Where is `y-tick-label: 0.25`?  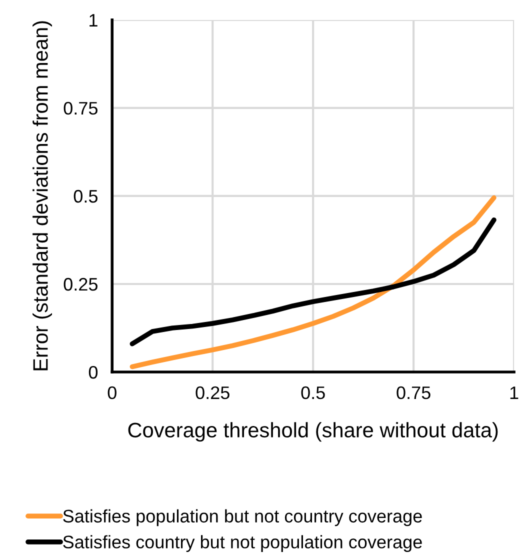
y-tick-label: 0.25 is located at coordinates (81, 284).